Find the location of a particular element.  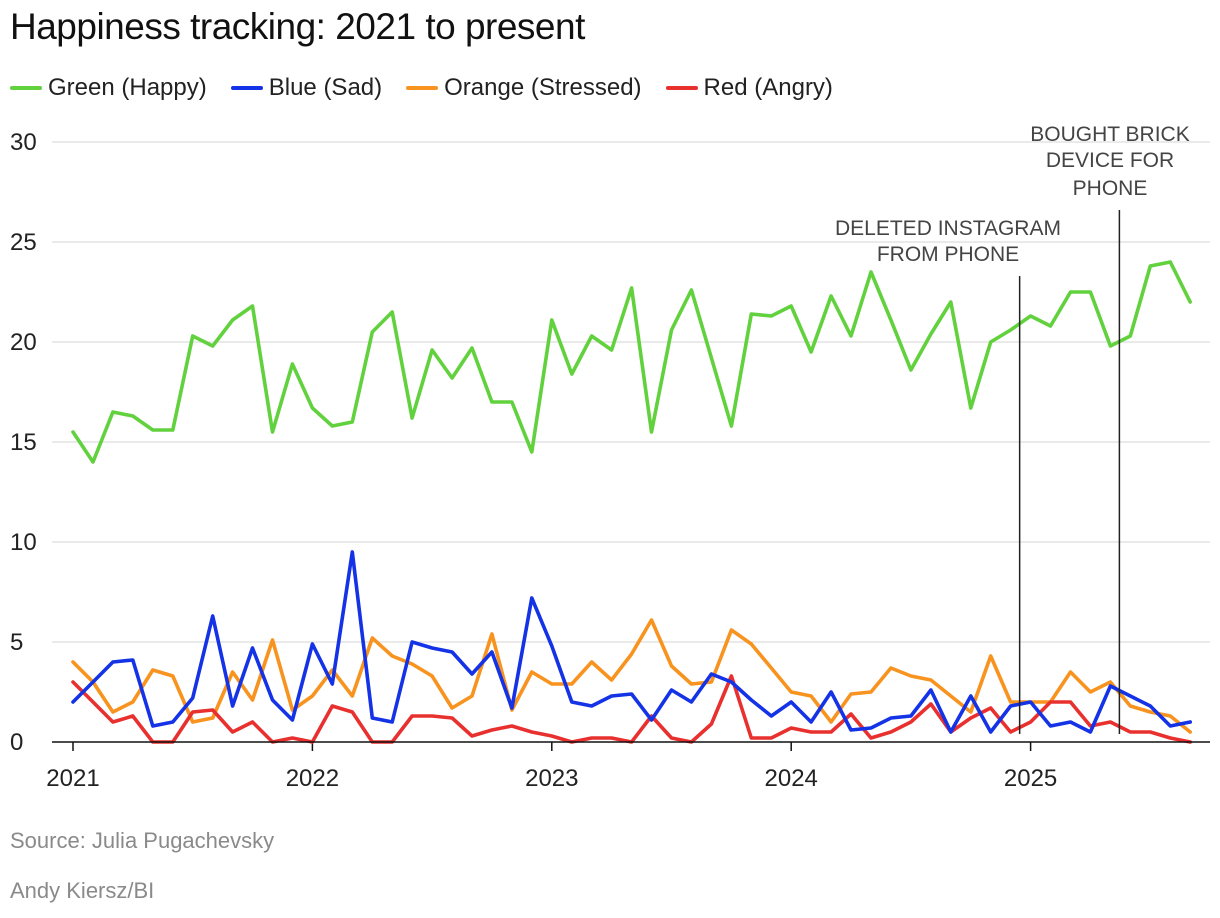

legend-swatch-angry is located at coordinates (681, 88).